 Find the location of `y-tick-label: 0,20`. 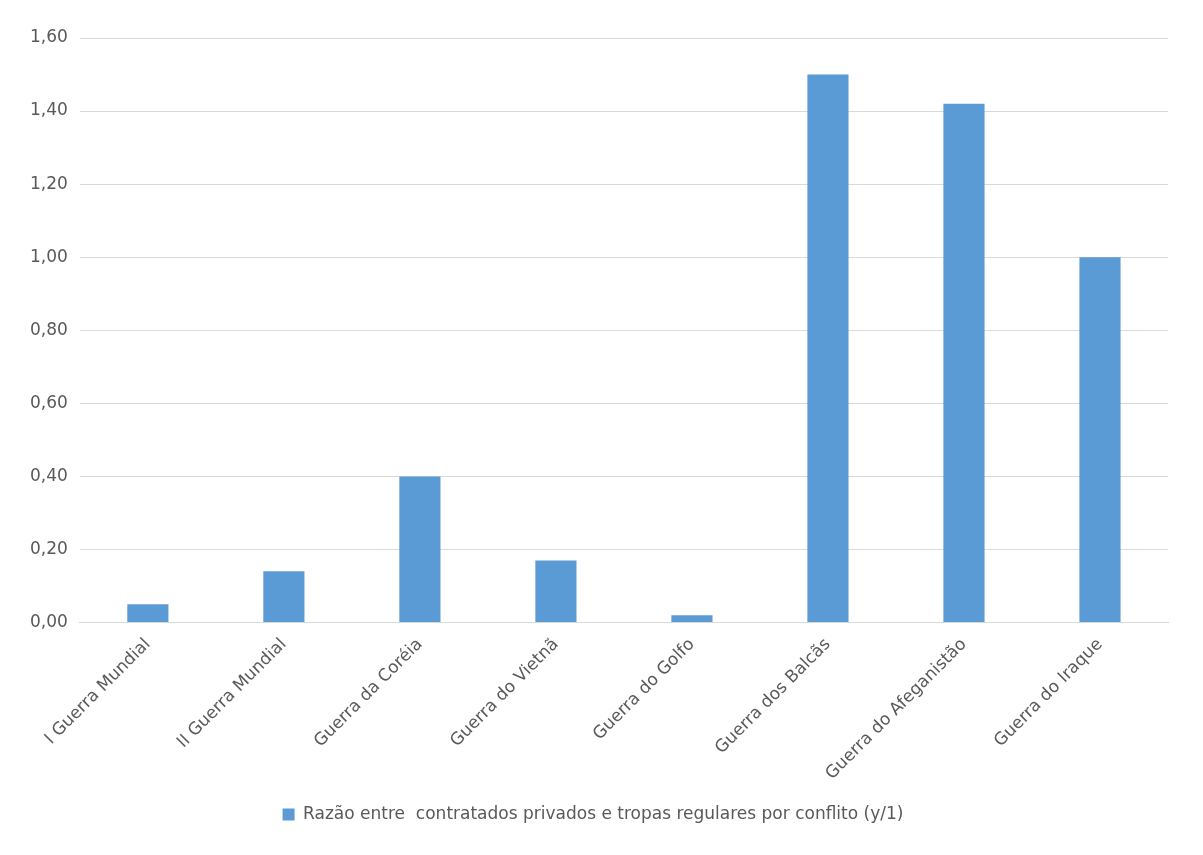

y-tick-label: 0,20 is located at coordinates (48, 547).